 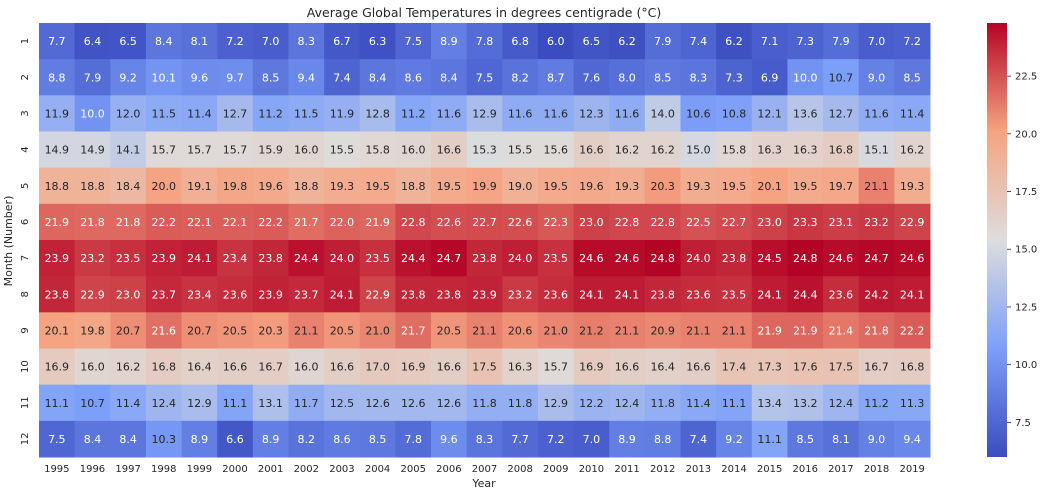 I want to click on cell-value-label: 11.9, so click(x=342, y=113).